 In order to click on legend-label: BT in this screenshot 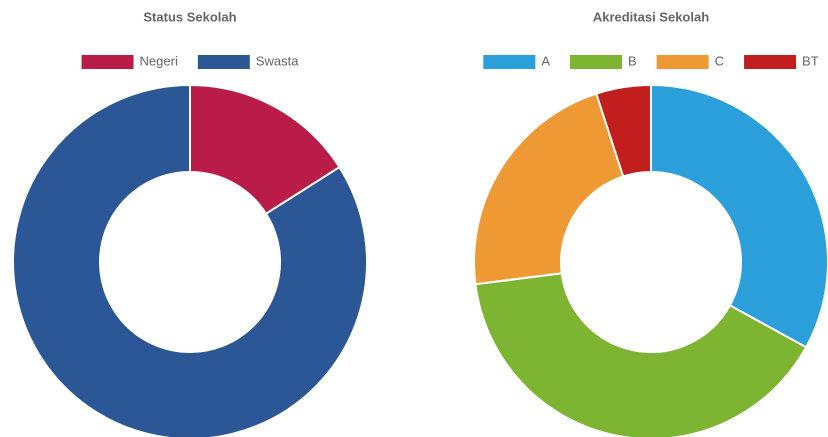, I will do `click(810, 60)`.